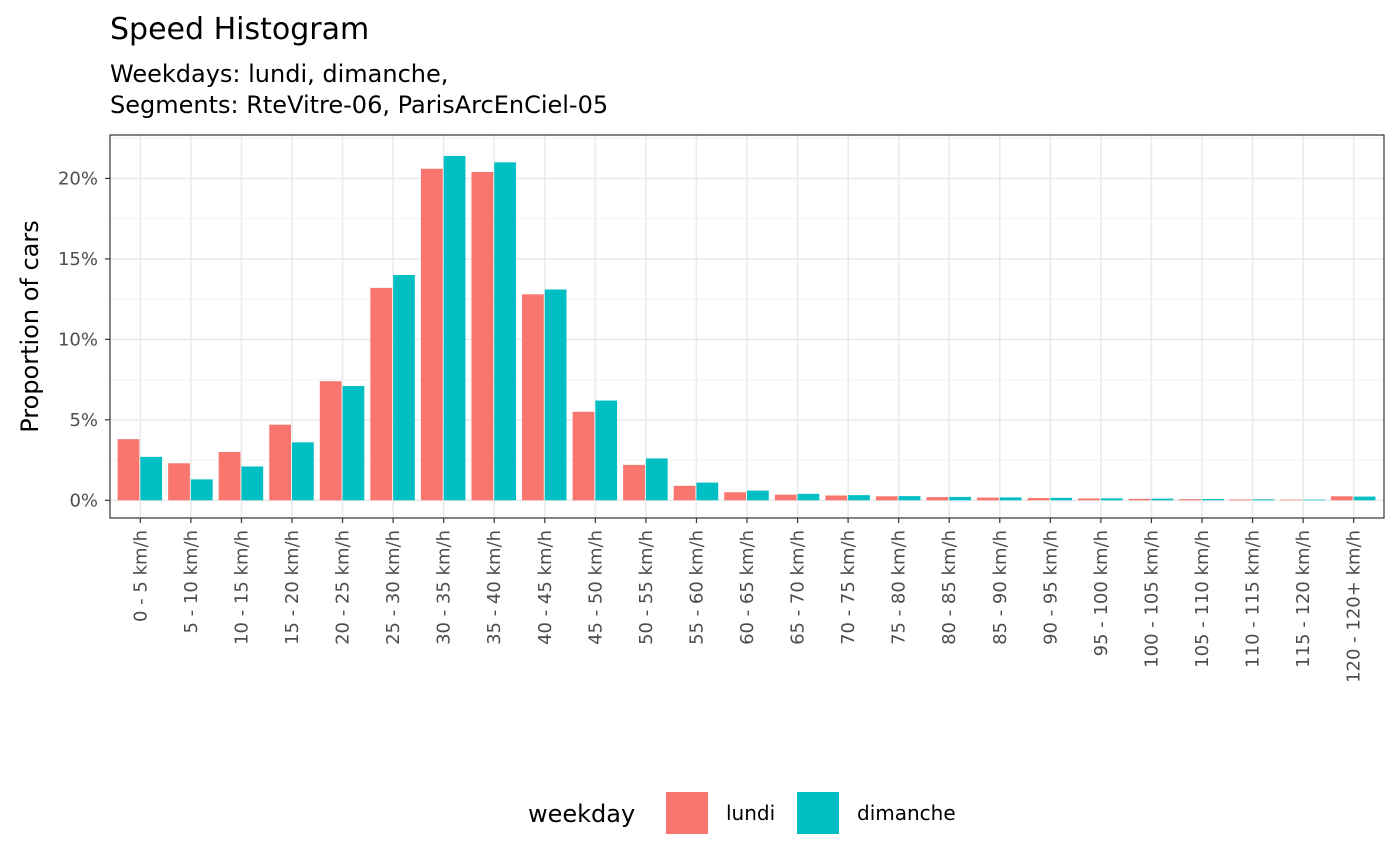 The width and height of the screenshot is (1400, 865). What do you see at coordinates (545, 587) in the screenshot?
I see `x-tick-label: 40 - 45 km/h` at bounding box center [545, 587].